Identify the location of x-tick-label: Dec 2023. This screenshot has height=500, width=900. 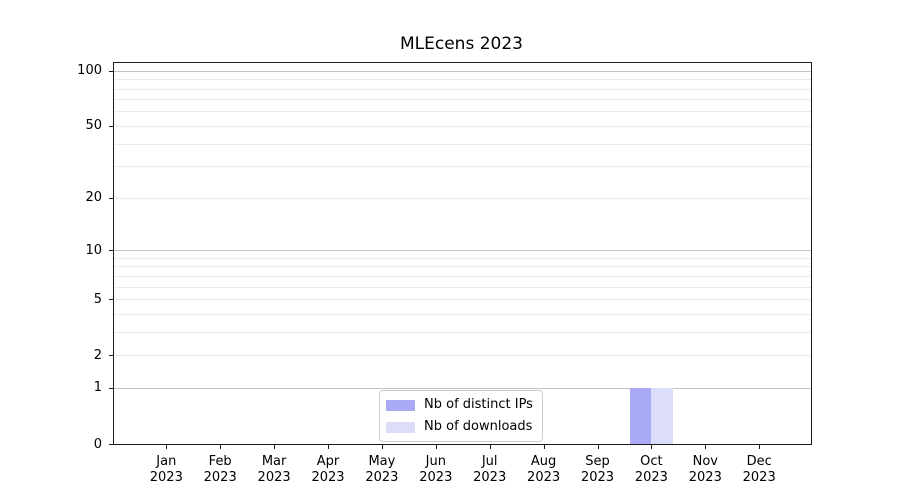
(759, 469).